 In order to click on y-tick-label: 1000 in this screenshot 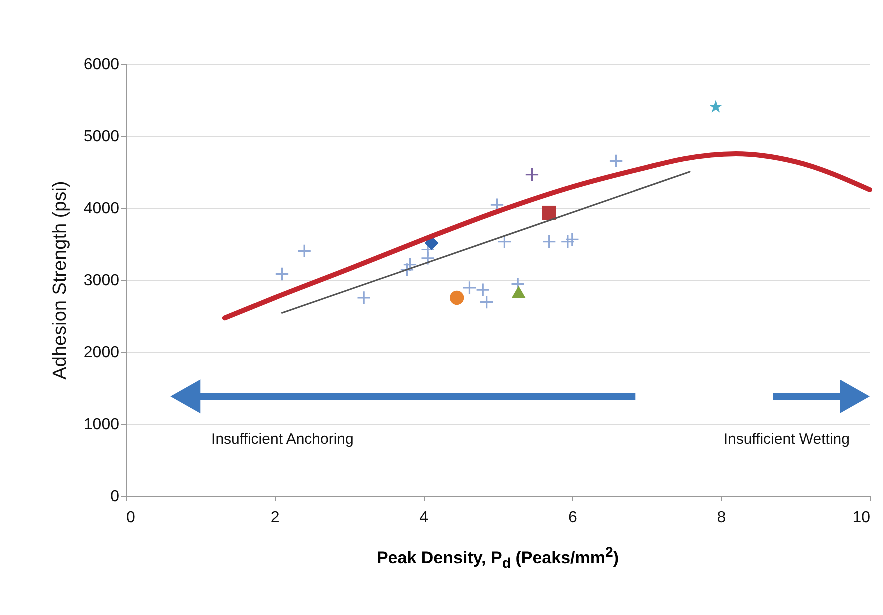, I will do `click(102, 425)`.